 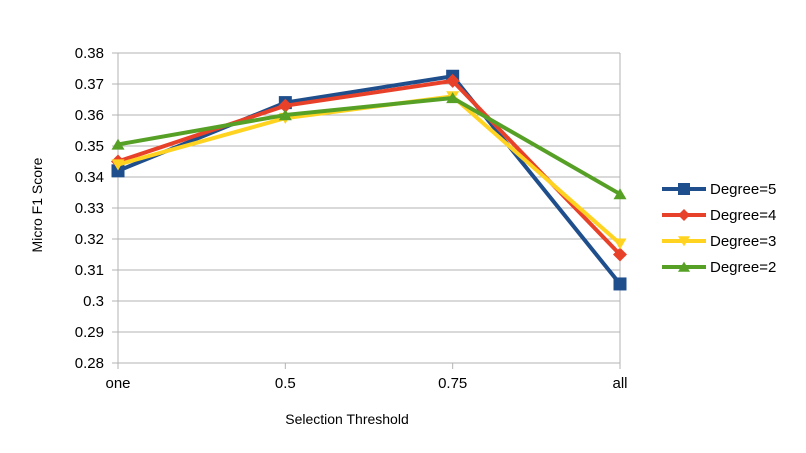 I want to click on y-axis-title: Micro F1 Score, so click(x=37, y=204).